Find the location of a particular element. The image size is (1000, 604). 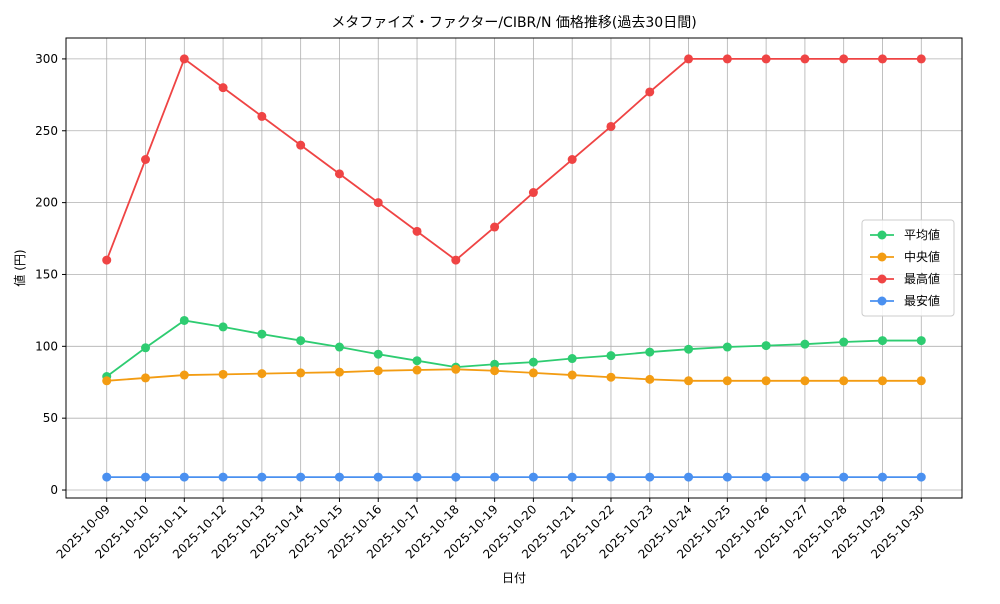

legend-label: 最高値 is located at coordinates (922, 278).